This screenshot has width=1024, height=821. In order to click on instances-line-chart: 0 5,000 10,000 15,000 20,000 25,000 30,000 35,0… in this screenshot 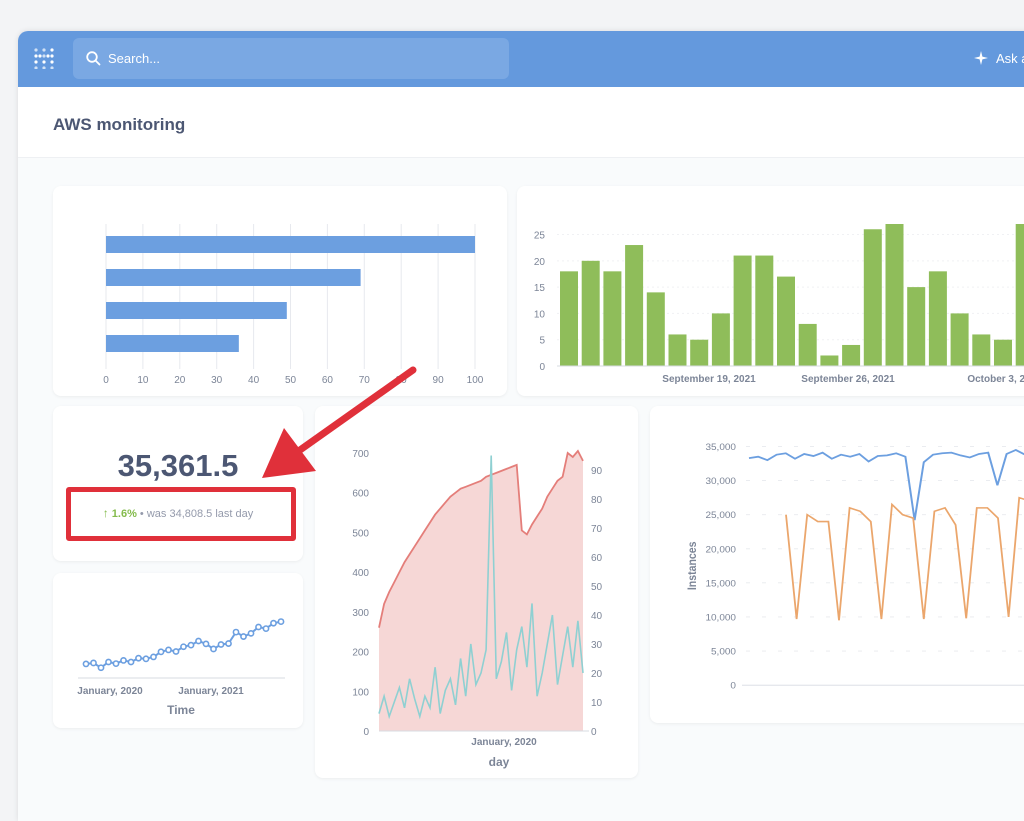, I will do `click(855, 566)`.